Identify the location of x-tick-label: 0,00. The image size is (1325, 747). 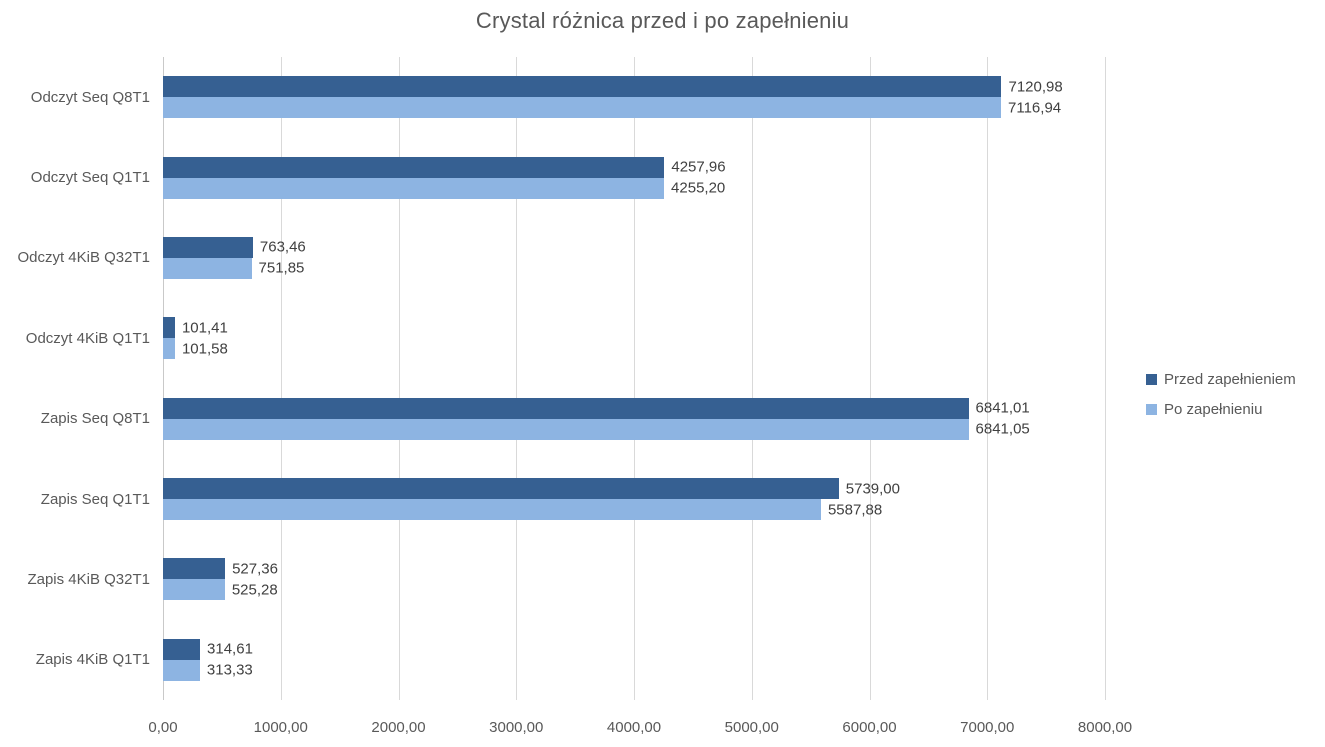
(163, 727).